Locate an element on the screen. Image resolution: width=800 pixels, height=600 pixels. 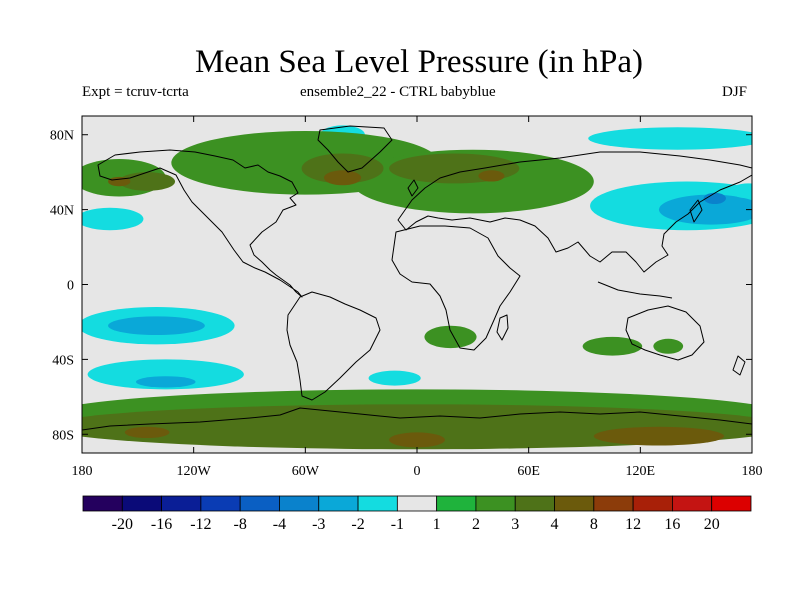
lon-label: 60W is located at coordinates (306, 471).